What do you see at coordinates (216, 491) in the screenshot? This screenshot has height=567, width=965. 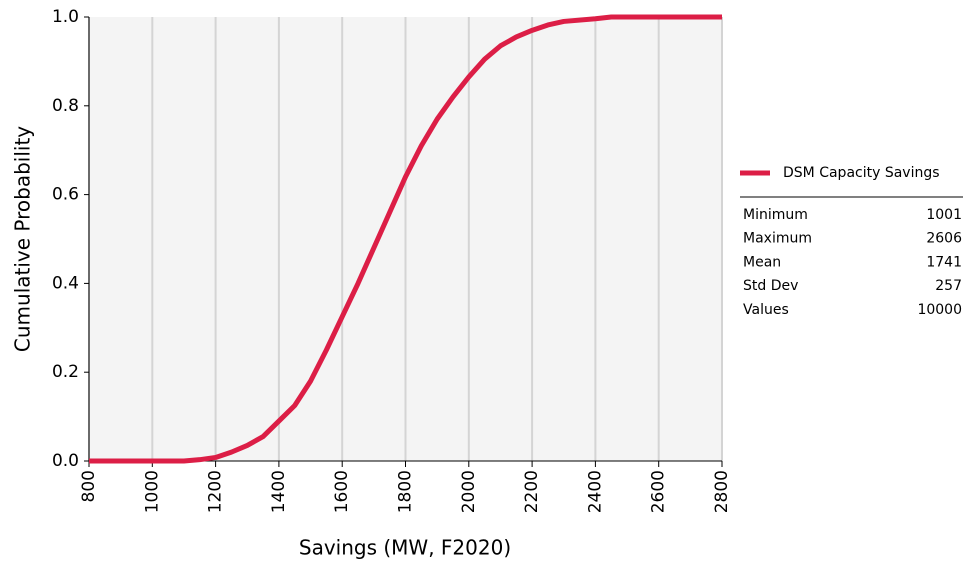 I see `x-tick-label: 1200` at bounding box center [216, 491].